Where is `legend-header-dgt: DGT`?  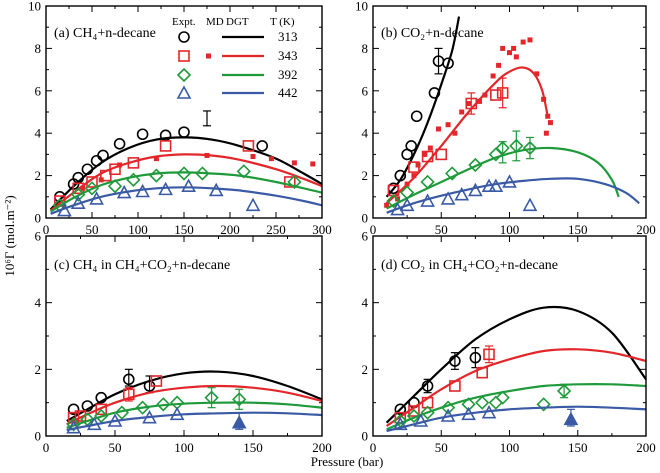 legend-header-dgt: DGT is located at coordinates (237, 22).